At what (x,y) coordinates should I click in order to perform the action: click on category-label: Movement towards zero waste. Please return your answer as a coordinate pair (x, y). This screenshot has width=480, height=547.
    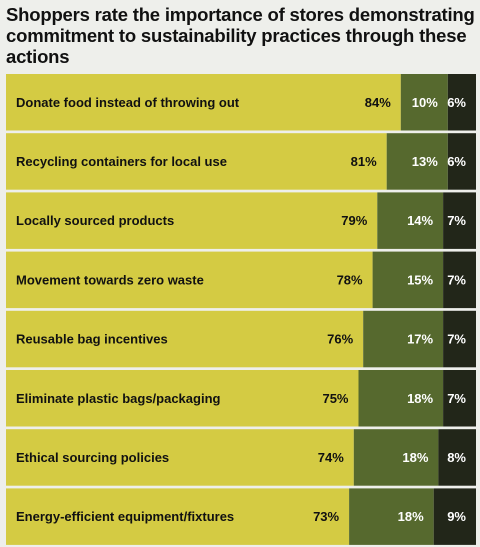
    Looking at the image, I should click on (110, 279).